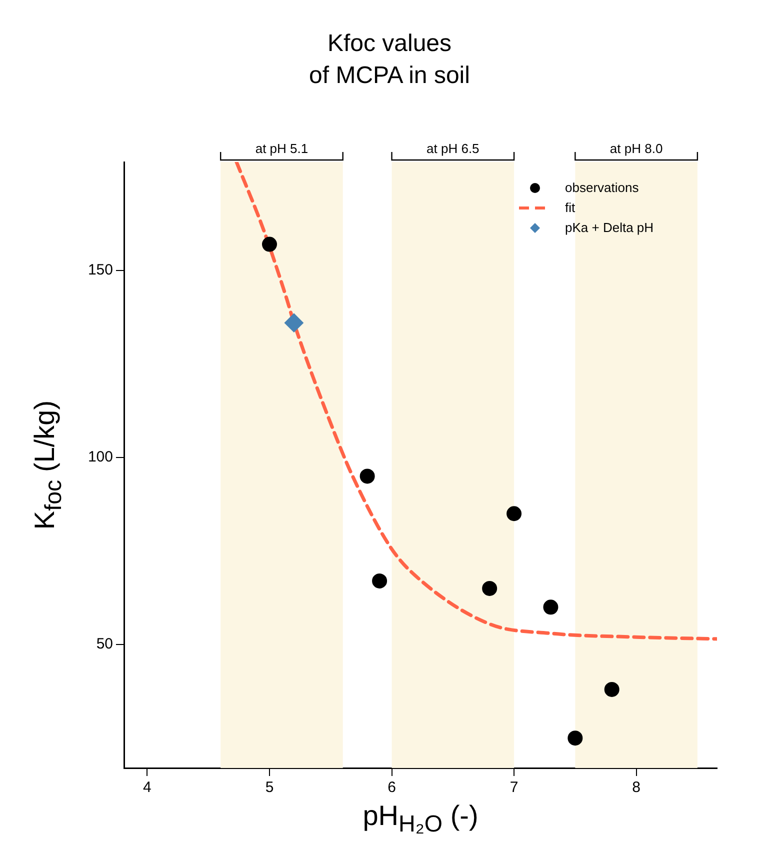  Describe the element at coordinates (609, 228) in the screenshot. I see `legend-label: pKa + Delta pH` at that location.